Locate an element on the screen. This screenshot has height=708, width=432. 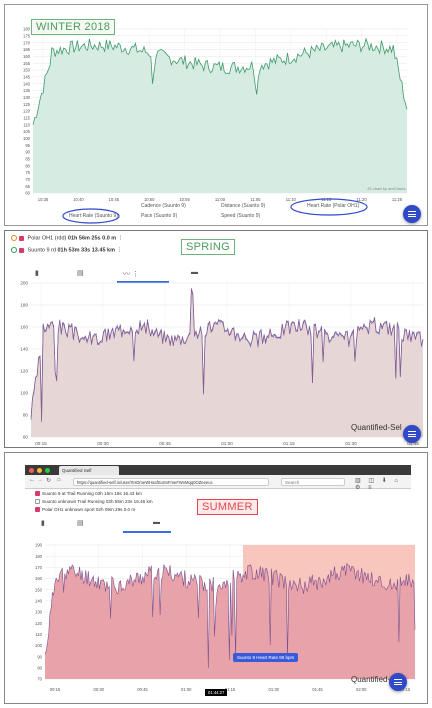
x-tick-label: 11:10 is located at coordinates (291, 199).